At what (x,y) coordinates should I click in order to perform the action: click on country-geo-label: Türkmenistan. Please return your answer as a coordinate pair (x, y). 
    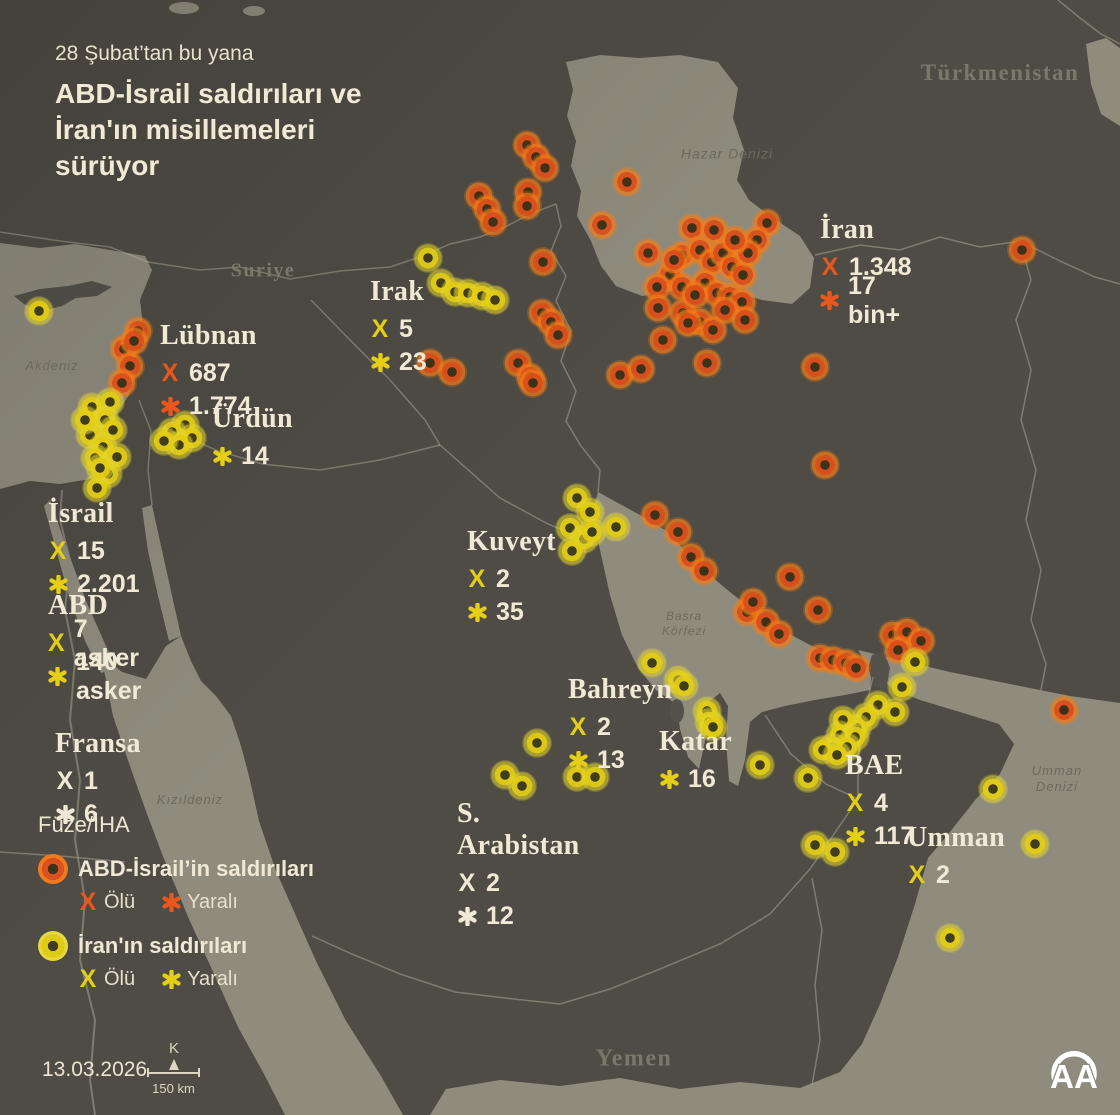
    Looking at the image, I should click on (1000, 72).